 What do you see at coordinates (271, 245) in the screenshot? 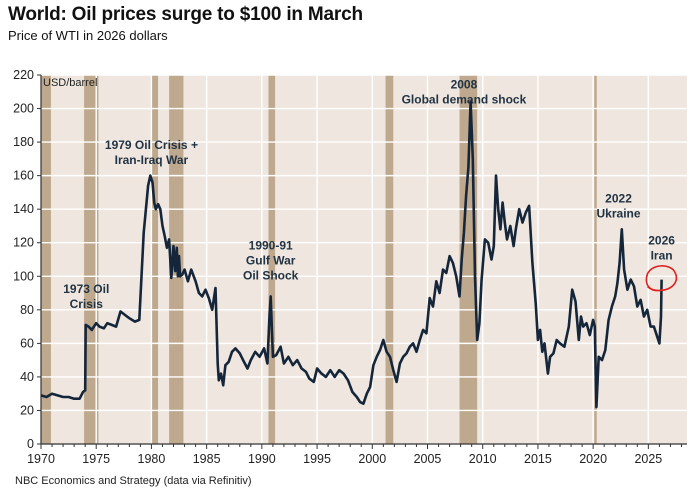
I see `annotation-line: 1990-91` at bounding box center [271, 245].